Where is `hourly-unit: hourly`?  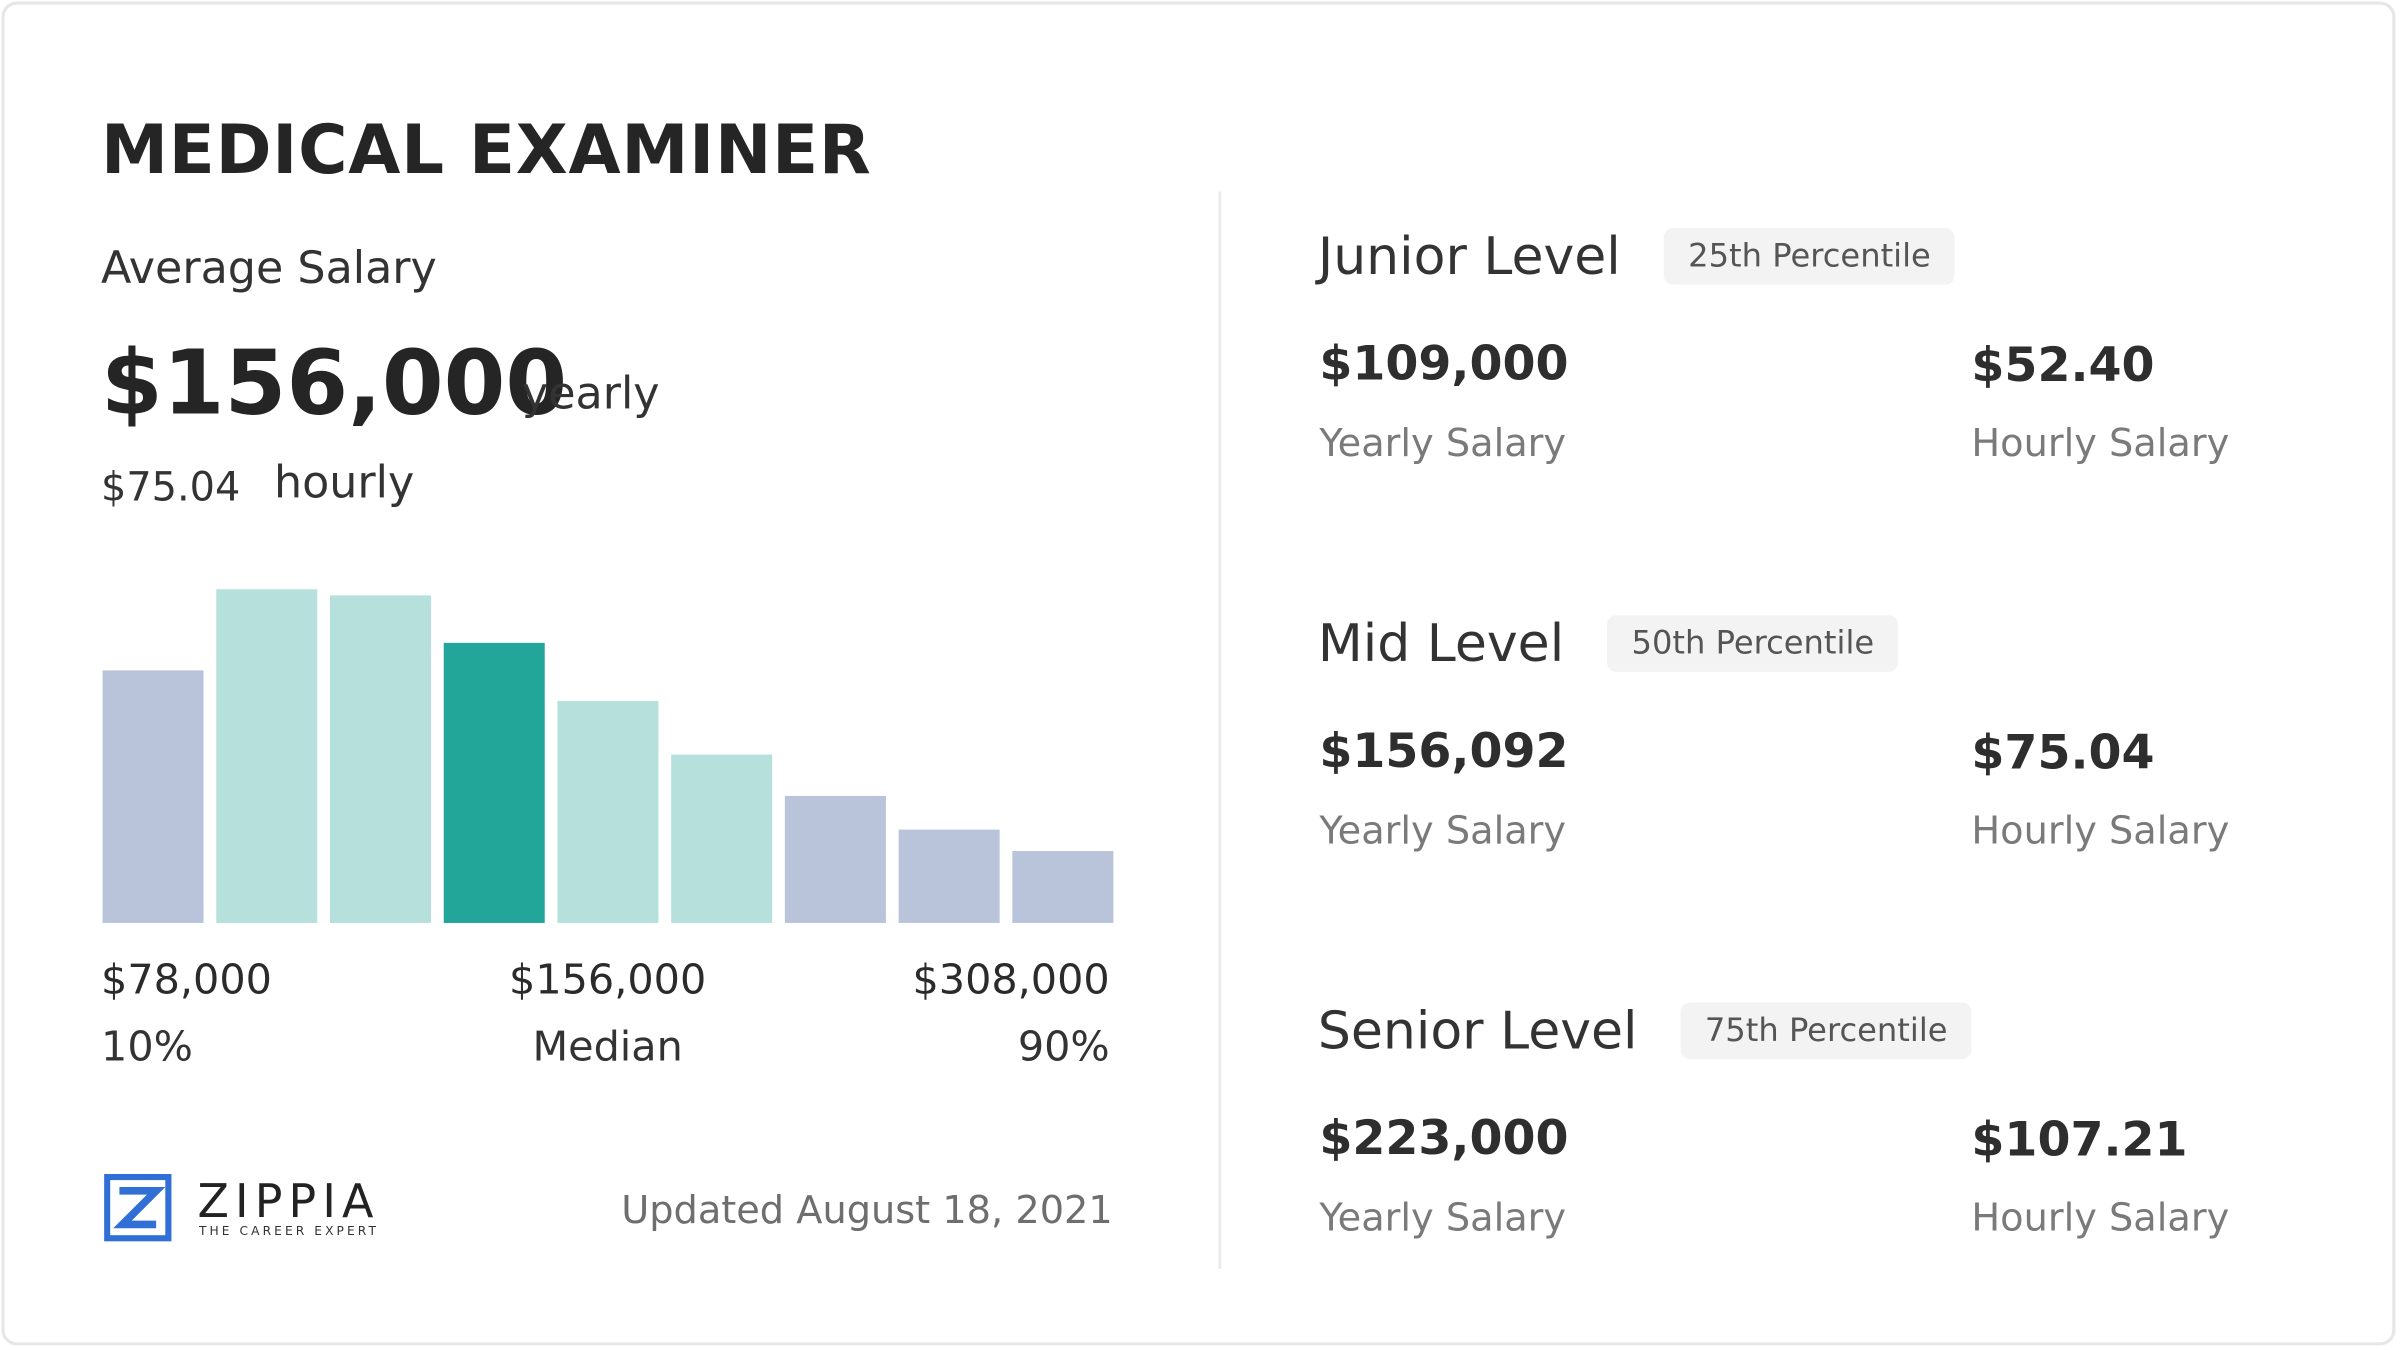 hourly-unit: hourly is located at coordinates (344, 482).